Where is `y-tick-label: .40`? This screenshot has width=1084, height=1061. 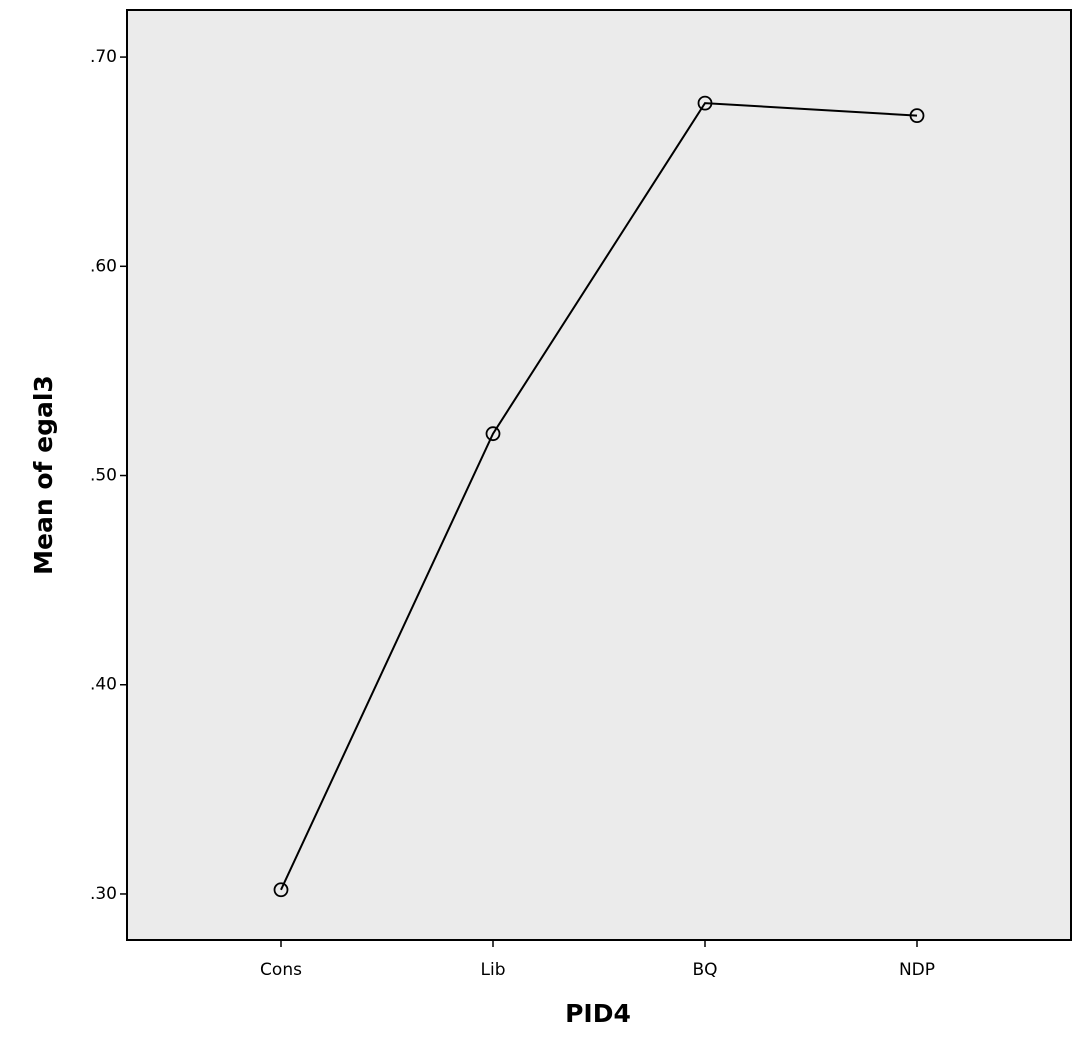
y-tick-label: .40 is located at coordinates (103, 685).